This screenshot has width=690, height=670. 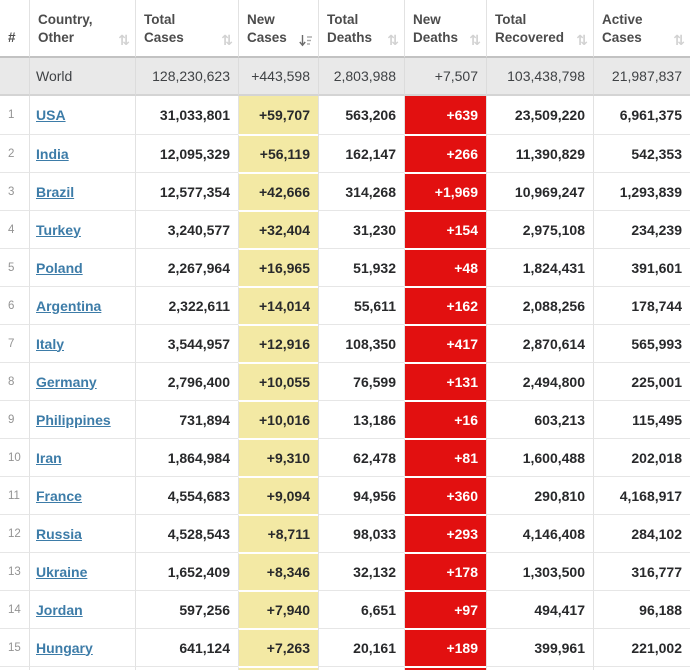 What do you see at coordinates (539, 229) in the screenshot?
I see `total-recovered-cell: 2,975,108` at bounding box center [539, 229].